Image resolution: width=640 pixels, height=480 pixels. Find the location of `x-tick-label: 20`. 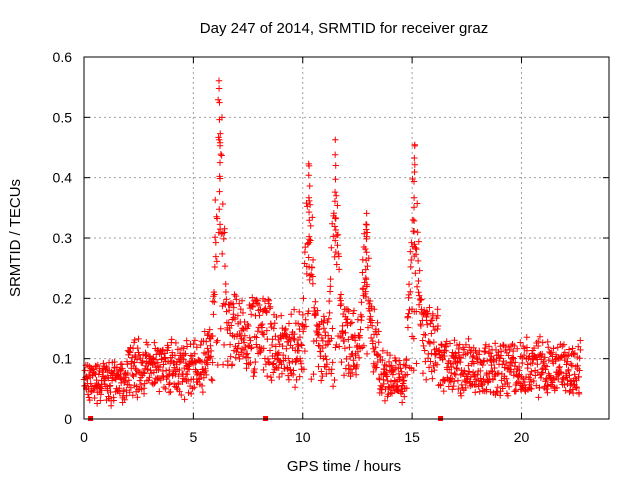

x-tick-label: 20 is located at coordinates (522, 437).